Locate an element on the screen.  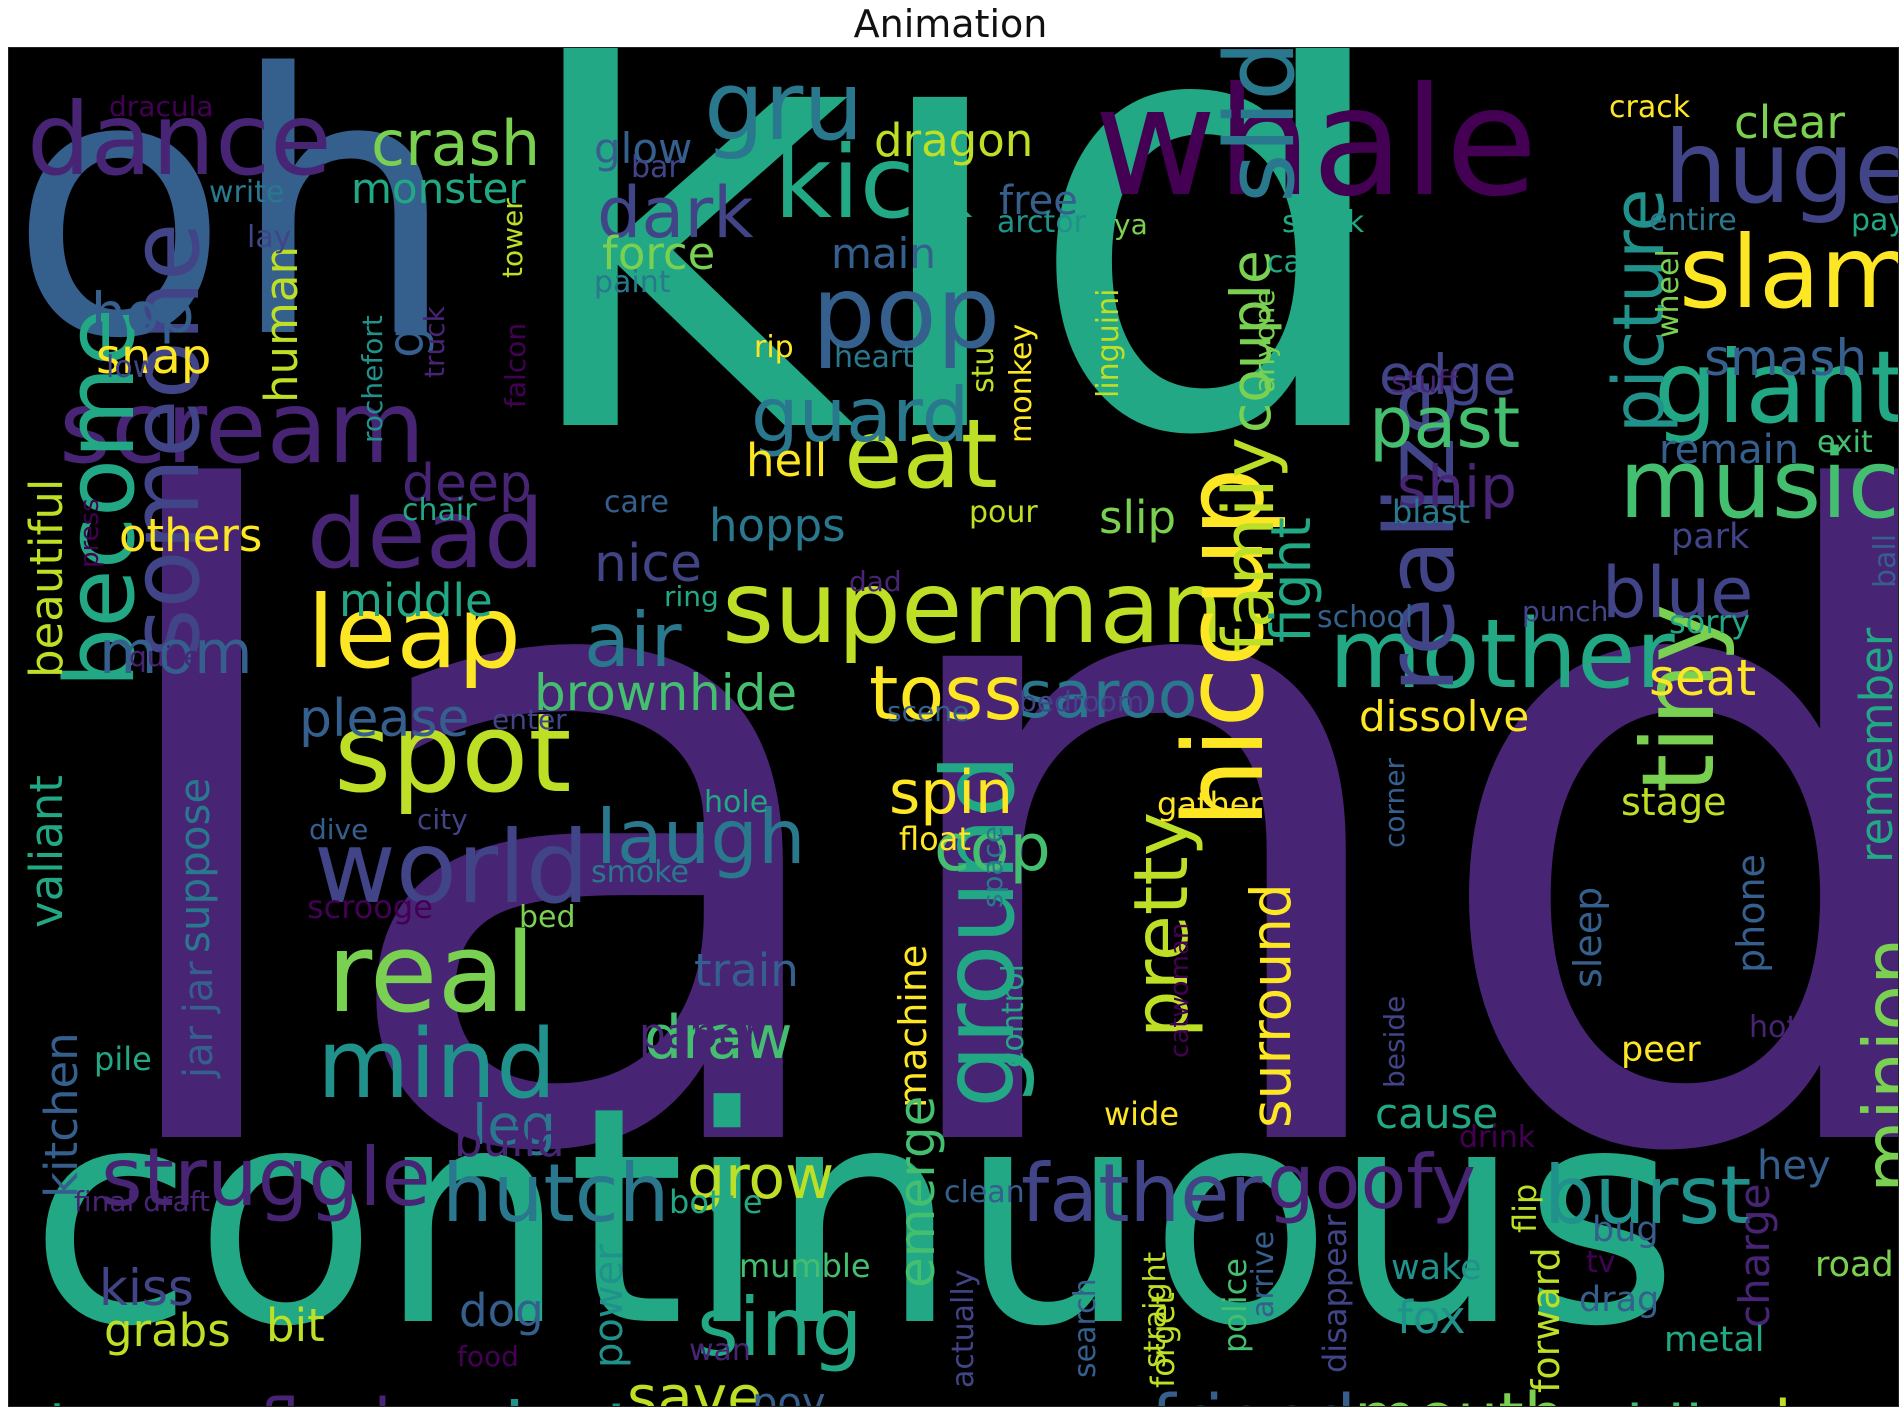
word-heart: heart is located at coordinates (874, 357).